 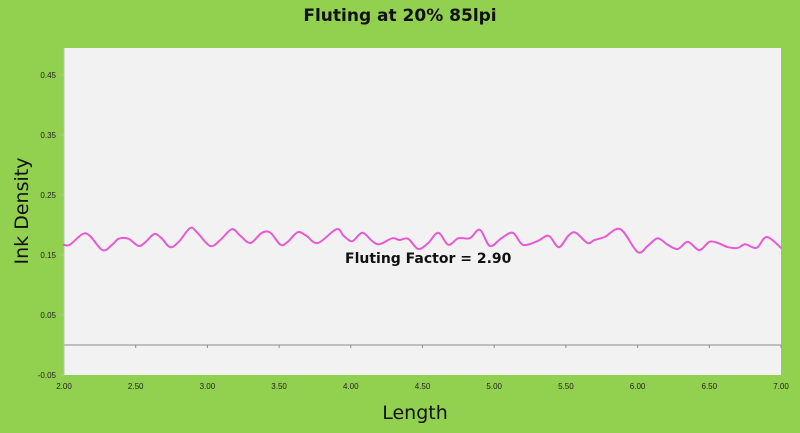 I want to click on chart-title: Fluting at 20% 85lpi, so click(x=400, y=16).